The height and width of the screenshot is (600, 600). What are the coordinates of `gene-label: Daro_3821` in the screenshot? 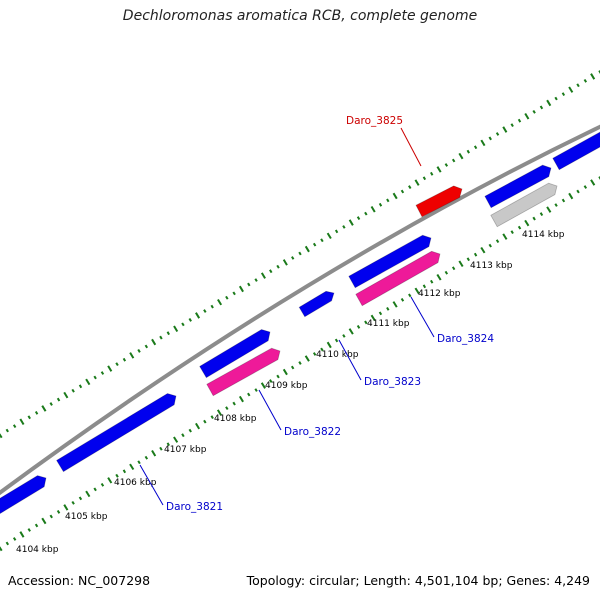 It's located at (194, 507).